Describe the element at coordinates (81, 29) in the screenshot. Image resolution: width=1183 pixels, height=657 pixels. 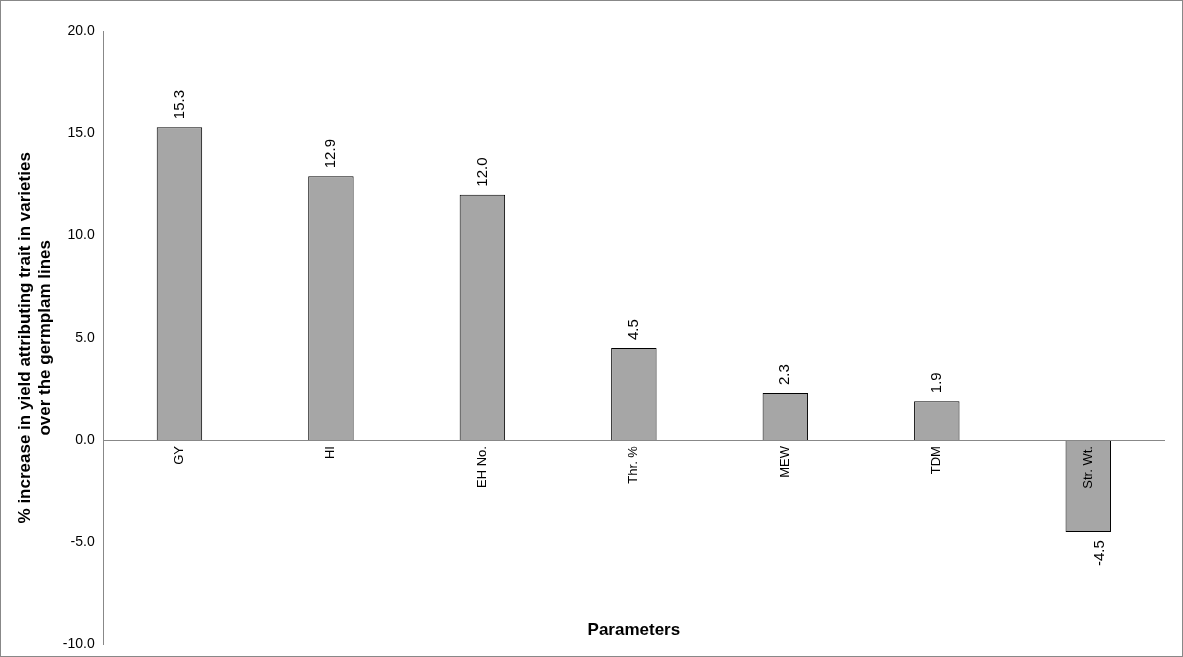
I see `y-tick-label: 20.0` at that location.